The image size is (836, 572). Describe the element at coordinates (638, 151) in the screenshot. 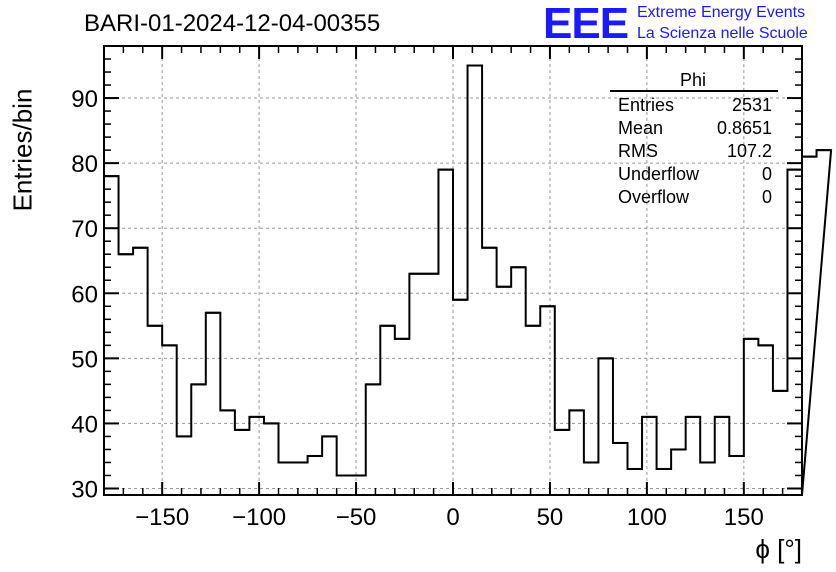

I see `stats-key: RMS` at that location.